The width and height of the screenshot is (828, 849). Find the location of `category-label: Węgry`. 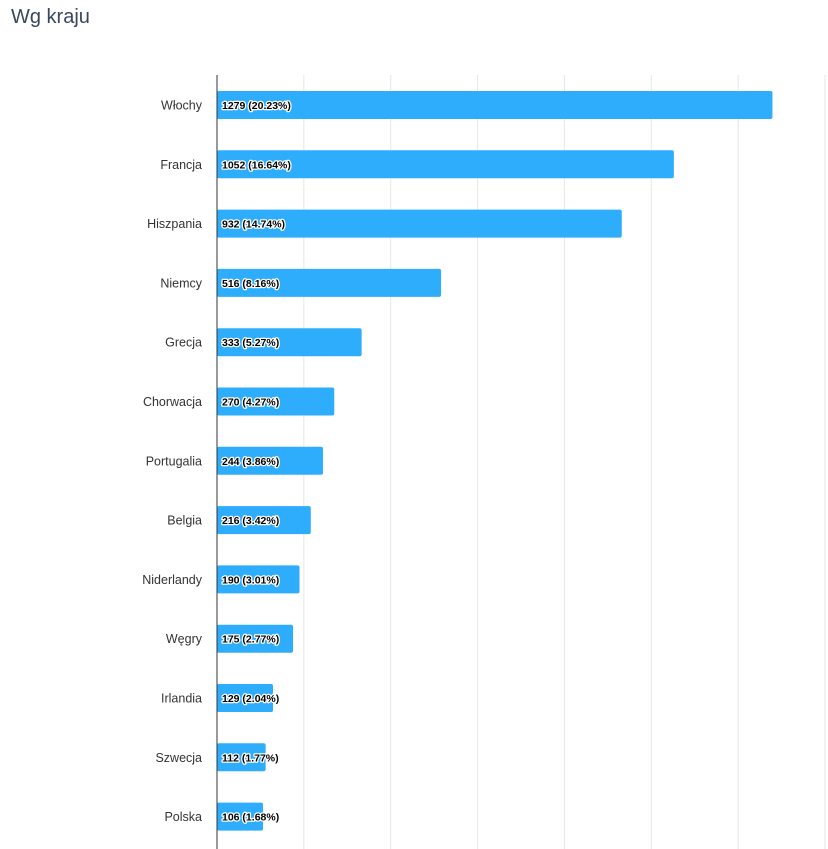

category-label: Węgry is located at coordinates (184, 639).